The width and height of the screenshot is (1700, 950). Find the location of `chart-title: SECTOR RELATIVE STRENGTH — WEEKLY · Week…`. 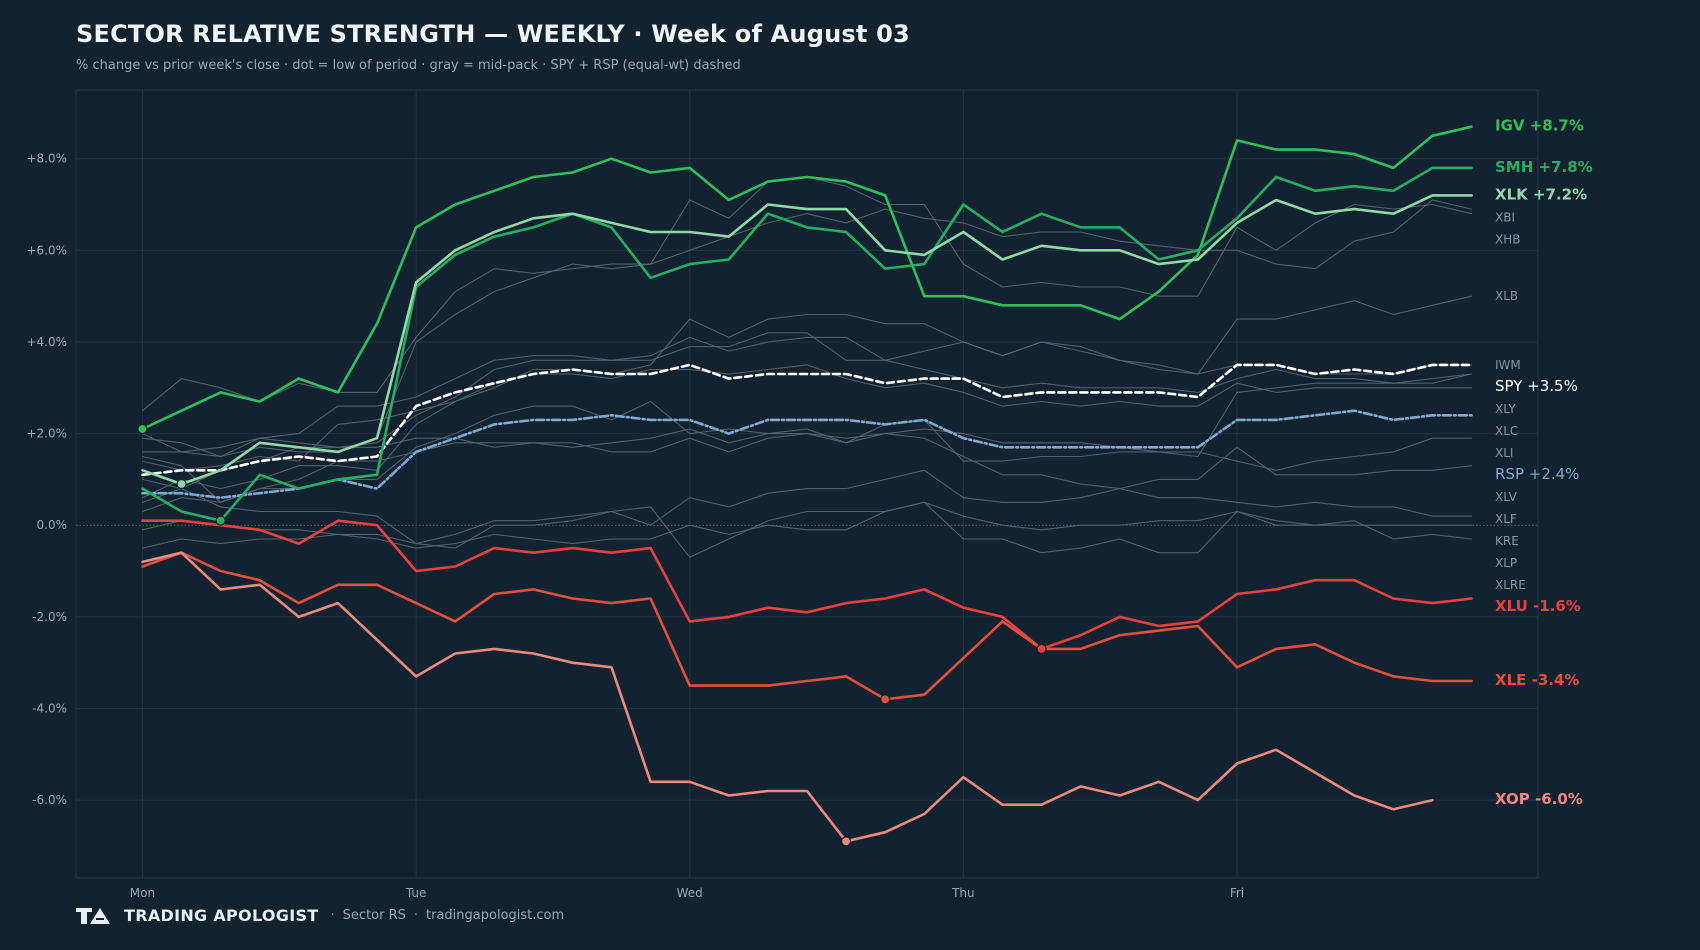

chart-title: SECTOR RELATIVE STRENGTH — WEEKLY · Week… is located at coordinates (493, 34).